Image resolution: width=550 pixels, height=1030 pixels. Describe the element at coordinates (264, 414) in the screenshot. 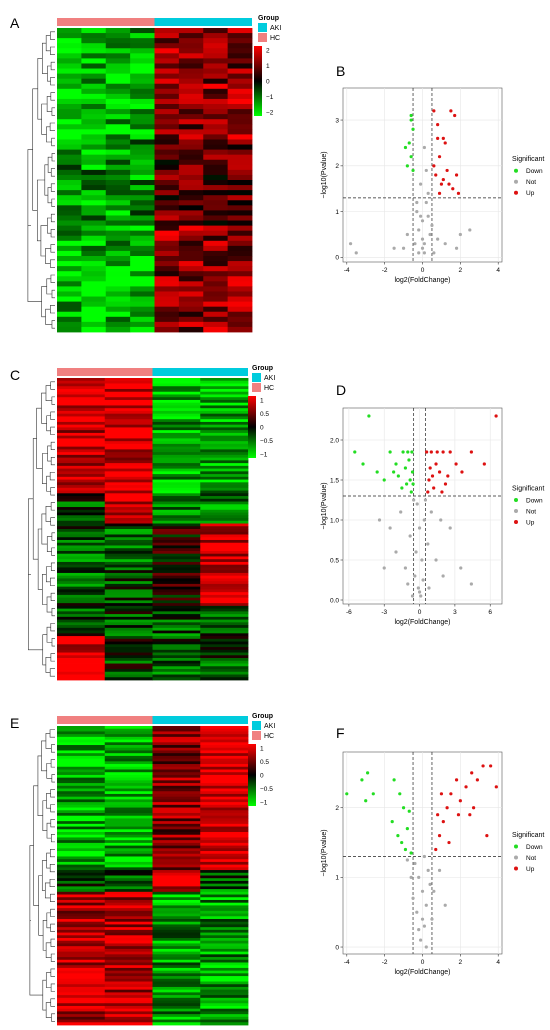

I see `color-scale-tick: 0.5` at that location.